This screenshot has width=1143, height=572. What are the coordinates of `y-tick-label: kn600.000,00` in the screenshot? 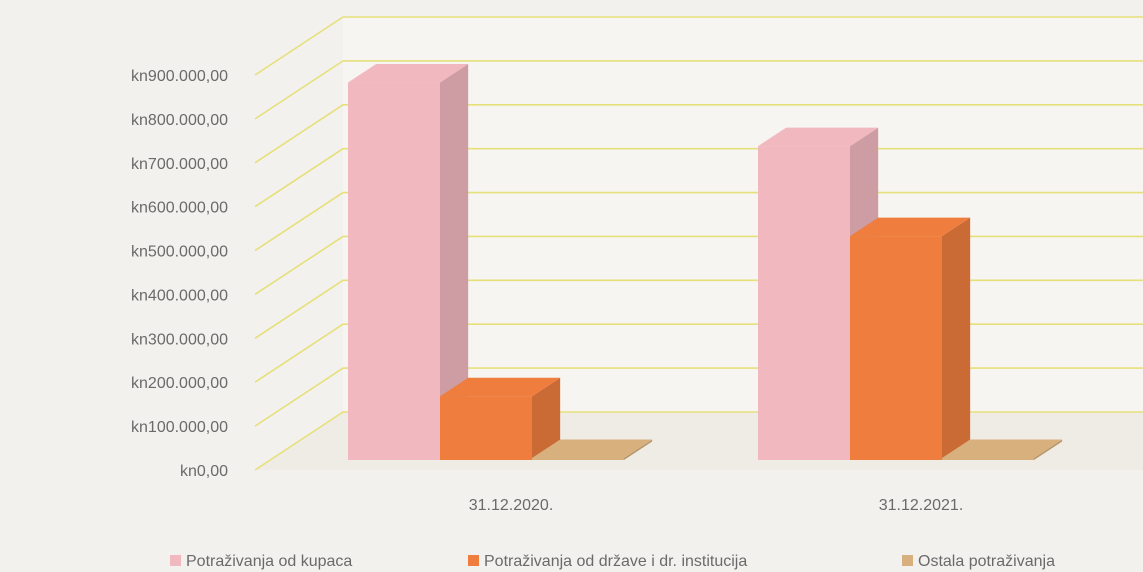 It's located at (179, 208).